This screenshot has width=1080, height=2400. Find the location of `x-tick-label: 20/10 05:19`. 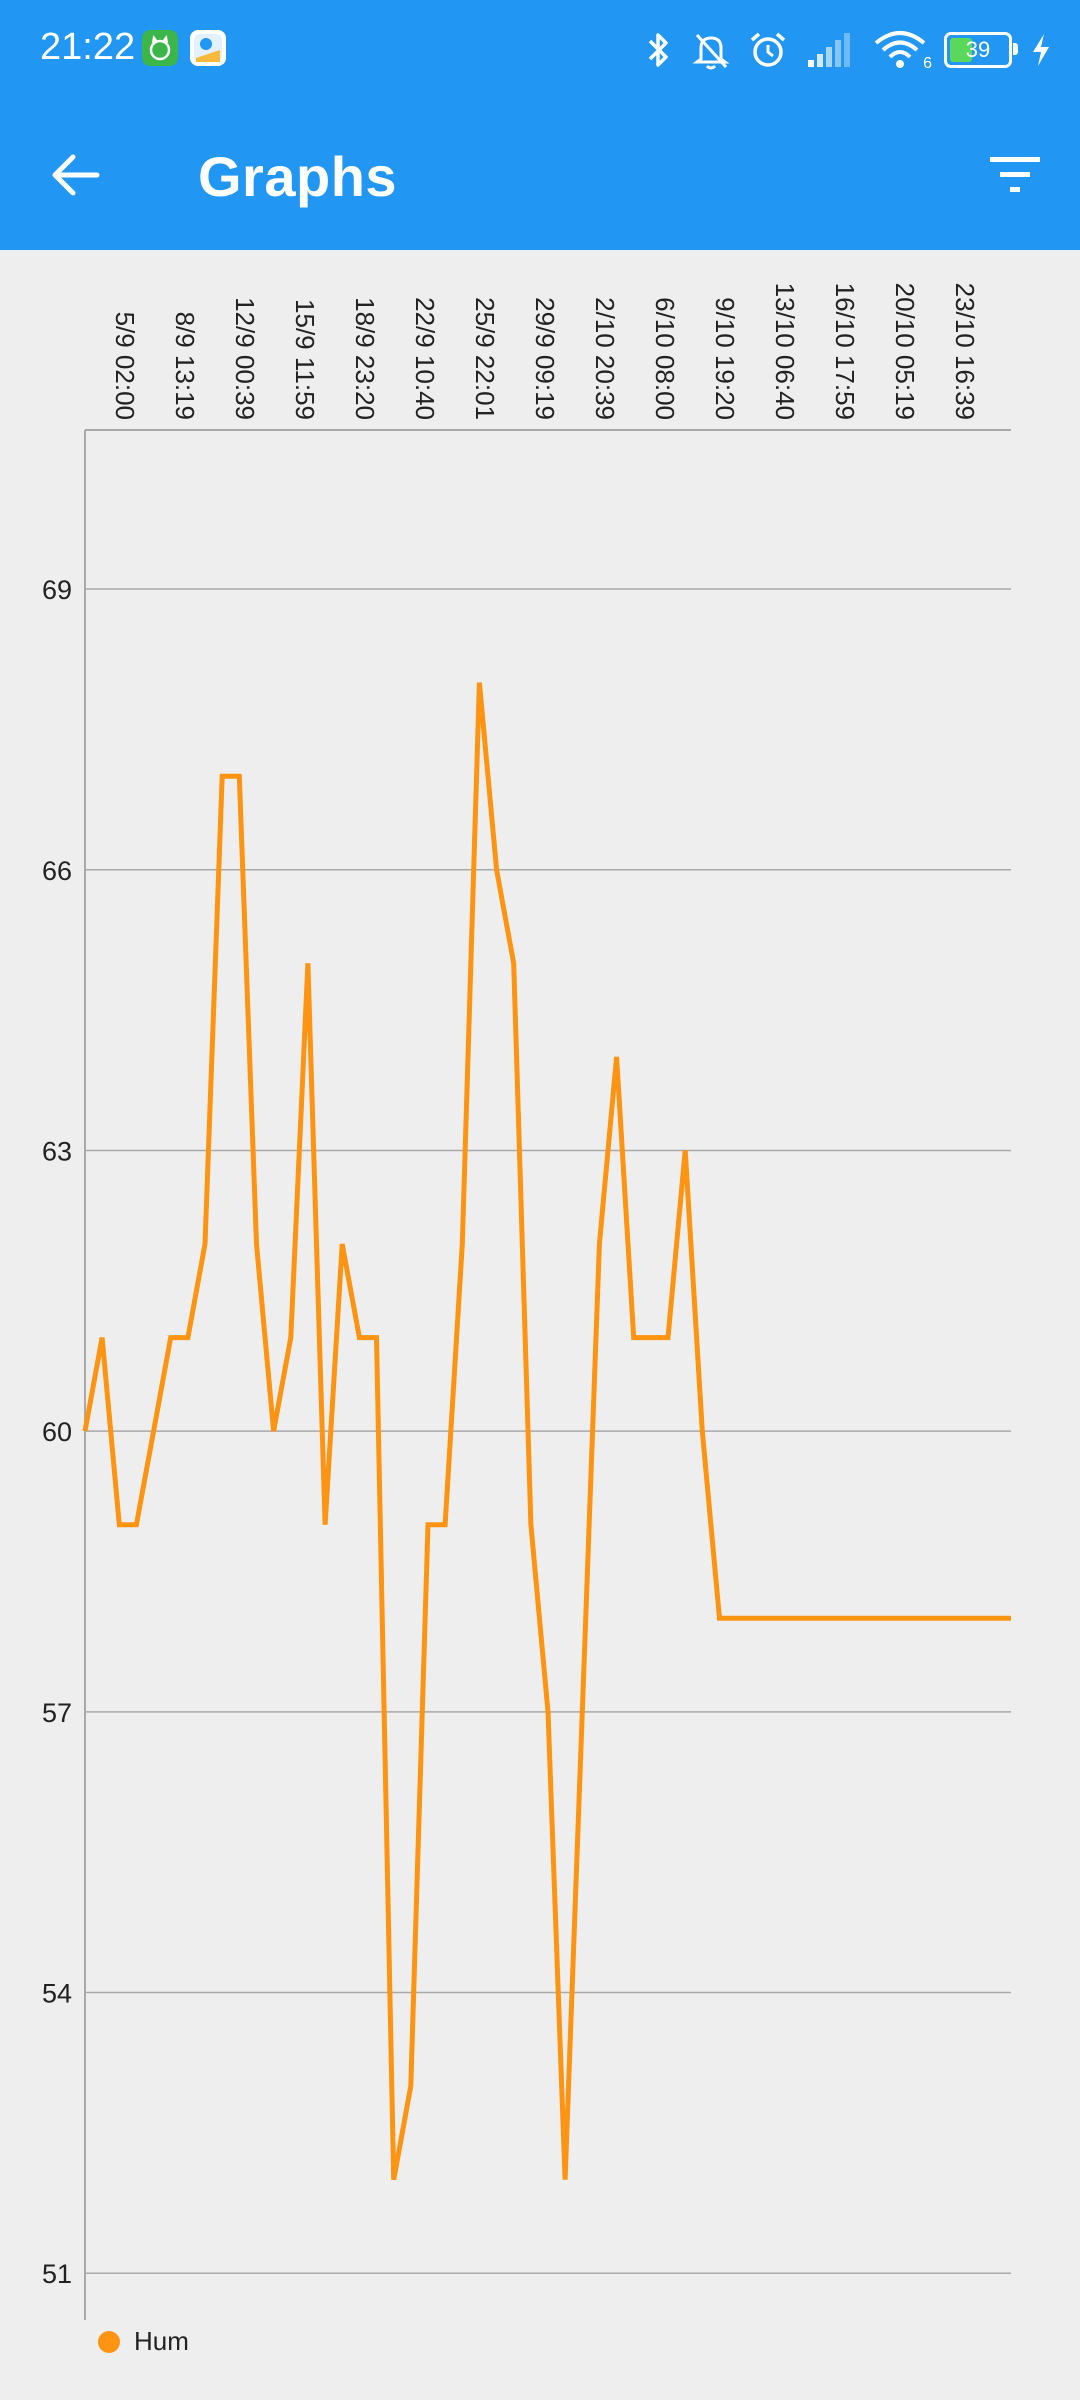

x-tick-label: 20/10 05:19 is located at coordinates (905, 351).